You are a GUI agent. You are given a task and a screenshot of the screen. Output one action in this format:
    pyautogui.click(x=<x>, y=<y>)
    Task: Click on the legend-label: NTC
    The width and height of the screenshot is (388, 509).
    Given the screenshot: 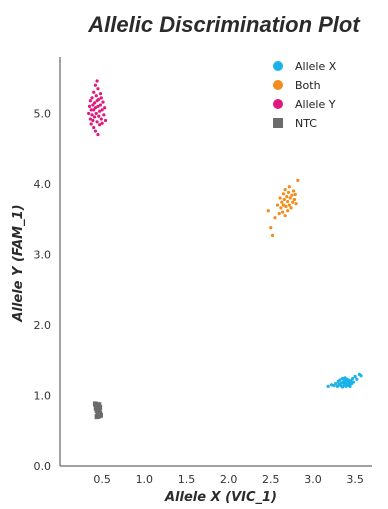 What is the action you would take?
    pyautogui.click(x=306, y=123)
    